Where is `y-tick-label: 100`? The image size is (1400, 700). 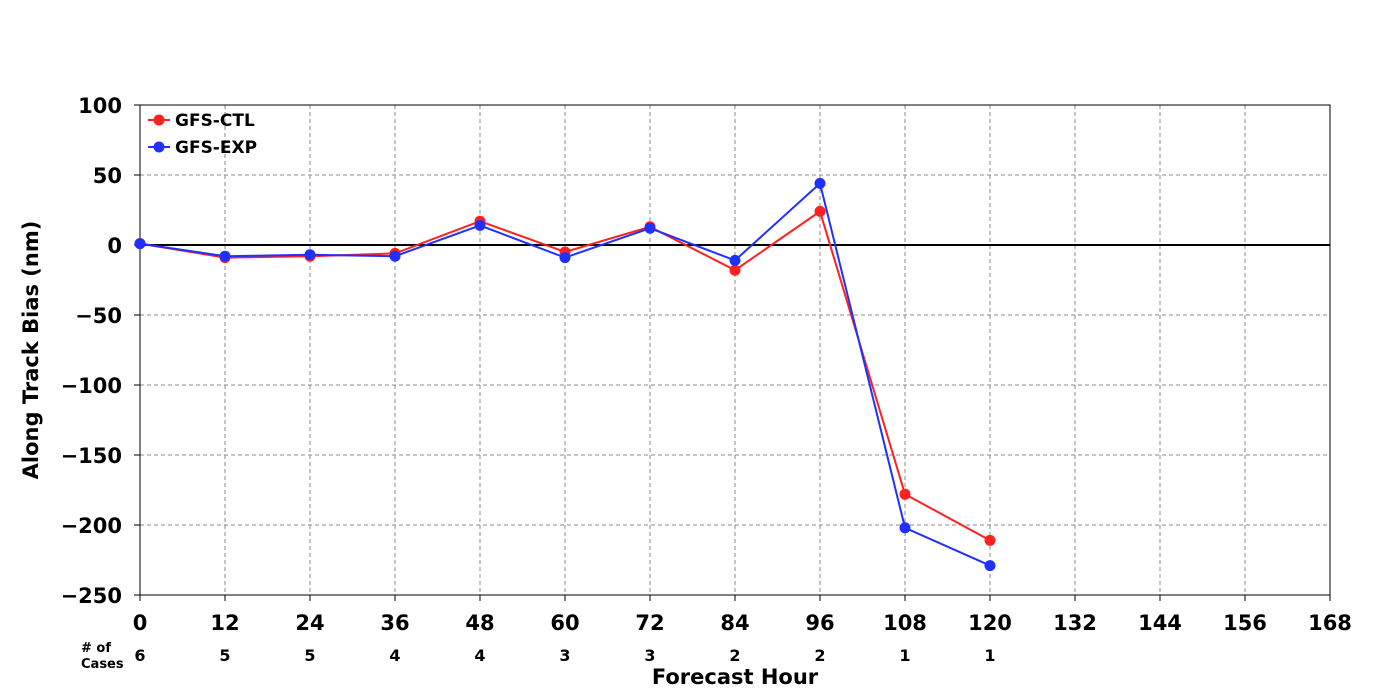 y-tick-label: 100 is located at coordinates (100, 106).